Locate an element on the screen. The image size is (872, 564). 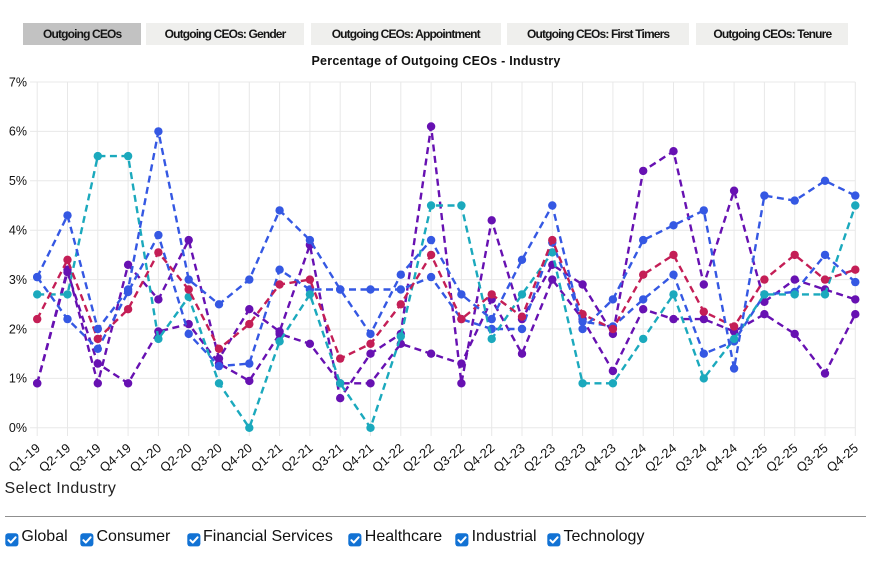
svg-text: Q2-24 is located at coordinates (661, 457).